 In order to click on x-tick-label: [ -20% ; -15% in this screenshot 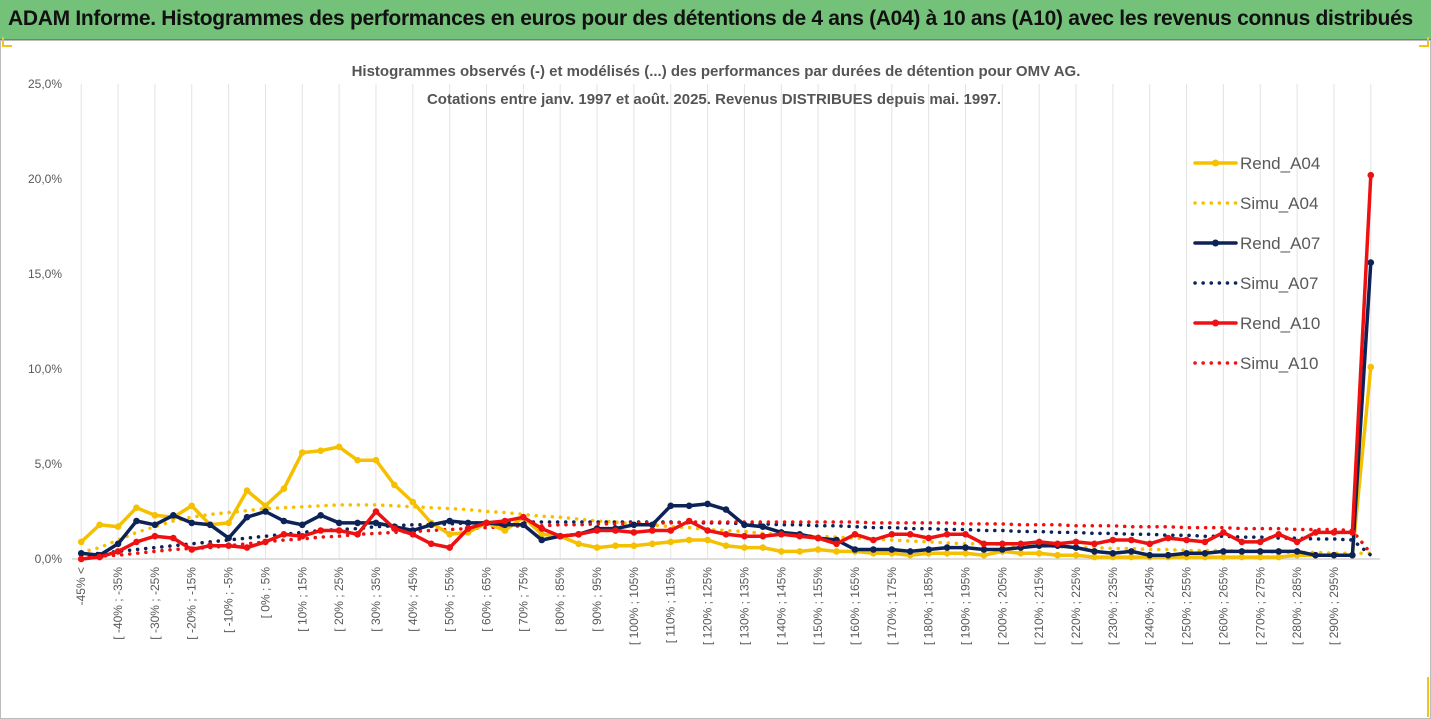, I will do `click(192, 603)`.